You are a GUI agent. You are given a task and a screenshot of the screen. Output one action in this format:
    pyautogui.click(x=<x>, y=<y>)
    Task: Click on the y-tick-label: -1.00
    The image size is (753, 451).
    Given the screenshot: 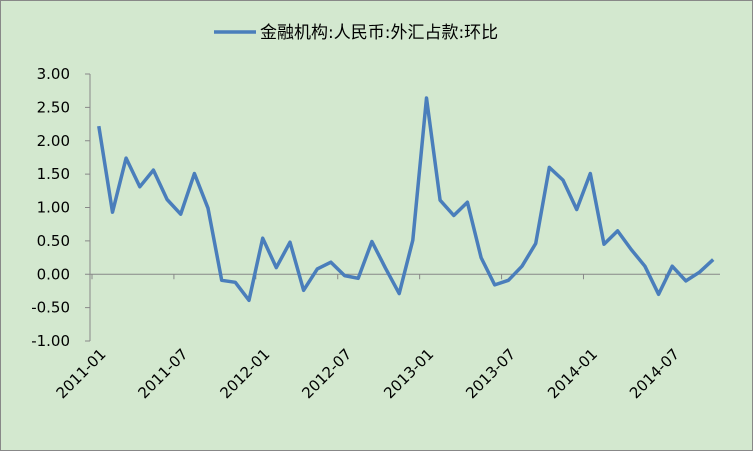 What is the action you would take?
    pyautogui.click(x=50, y=341)
    